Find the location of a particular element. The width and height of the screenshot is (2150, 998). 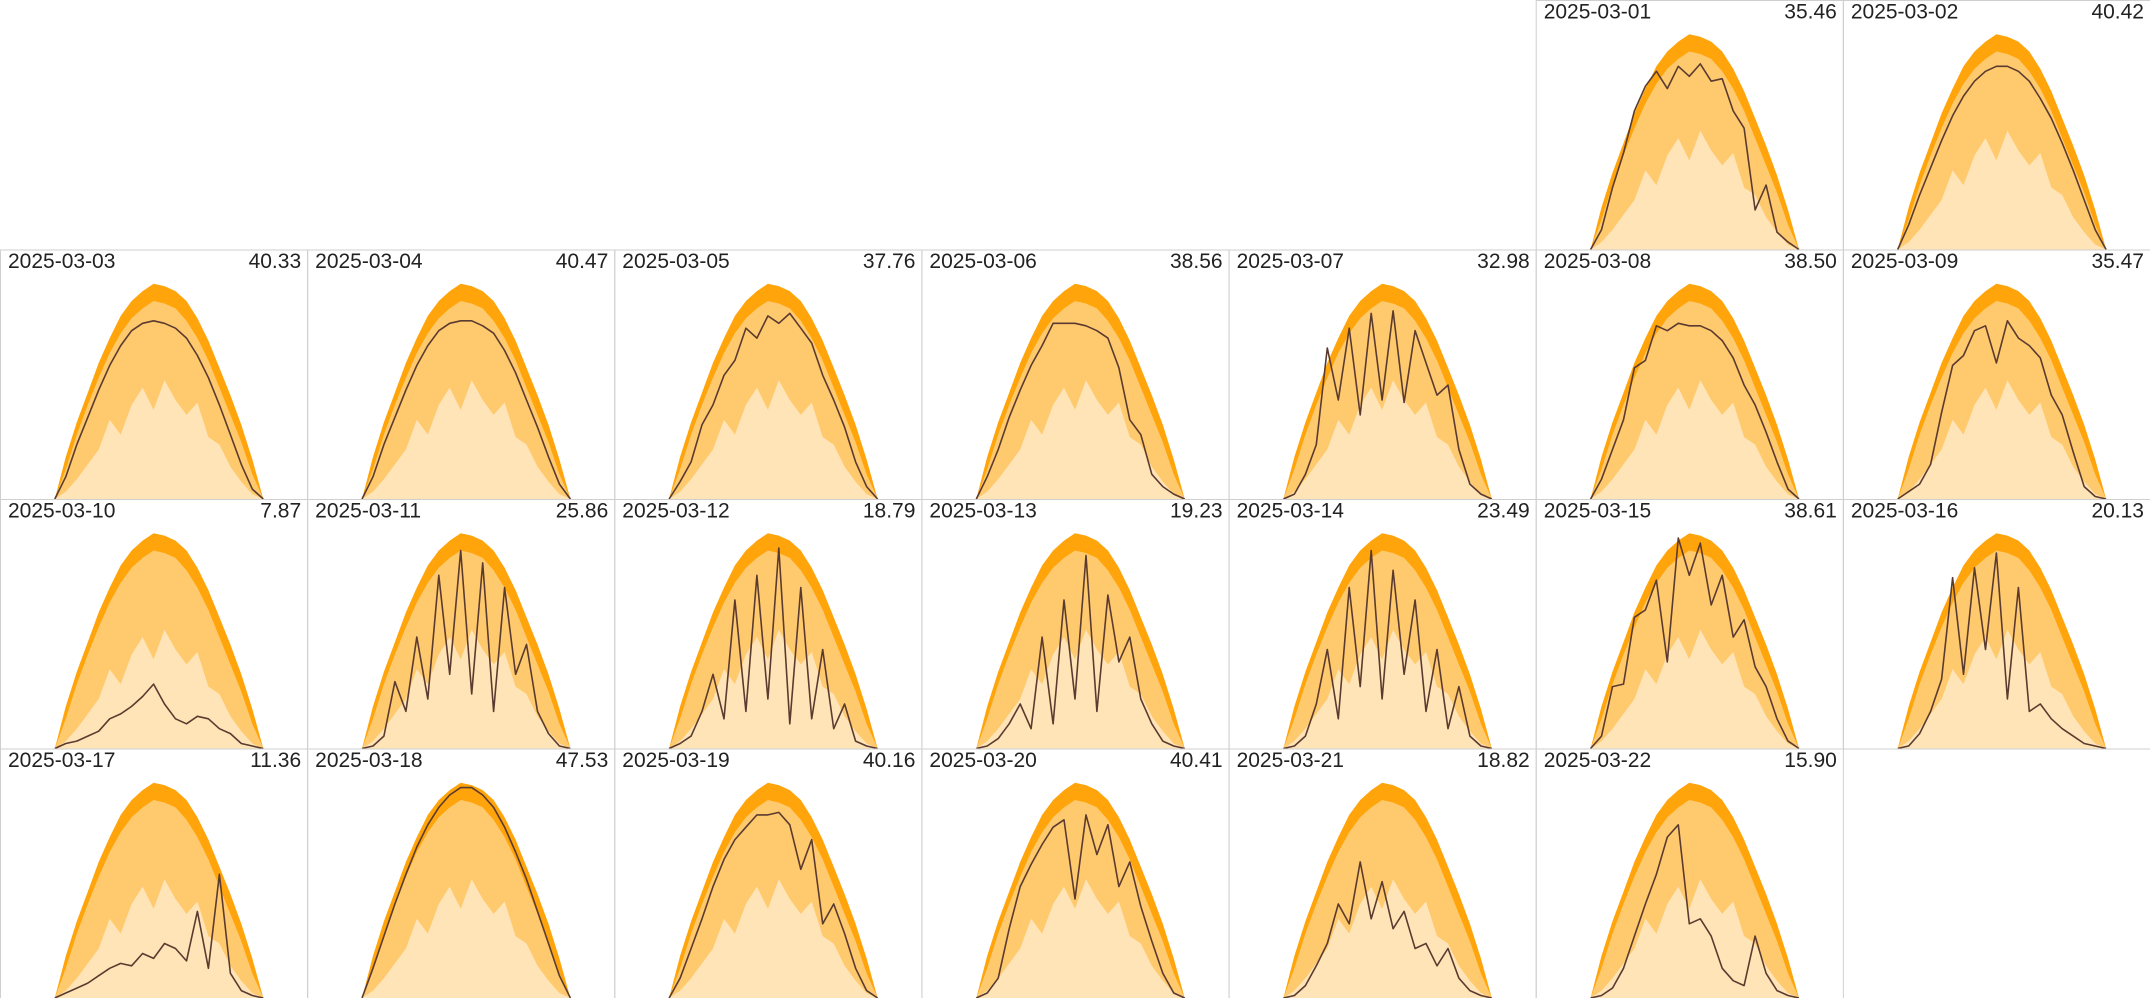

panel-date: 2025-03-07 is located at coordinates (1290, 261).